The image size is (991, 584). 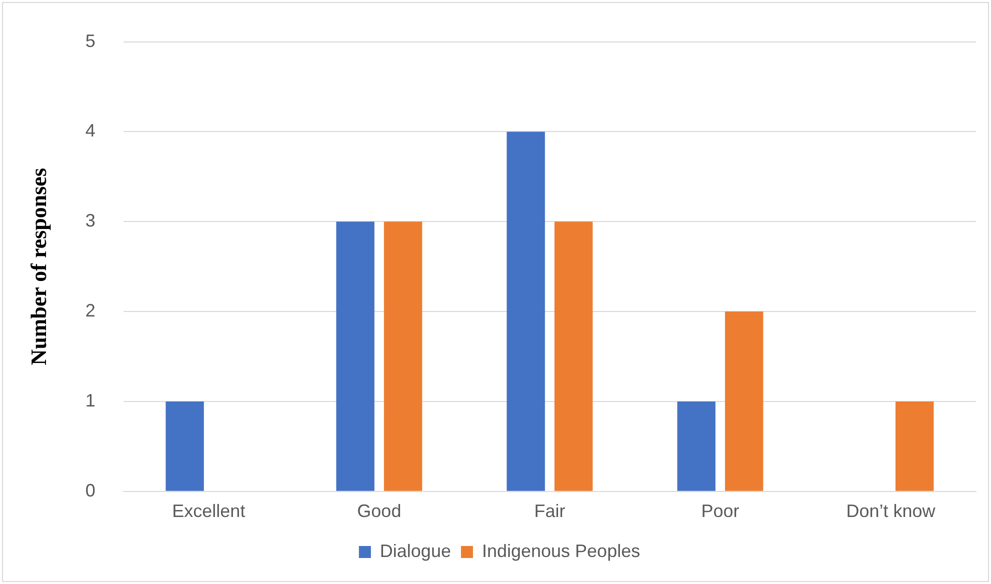 What do you see at coordinates (720, 511) in the screenshot?
I see `x-tick-label: Poor` at bounding box center [720, 511].